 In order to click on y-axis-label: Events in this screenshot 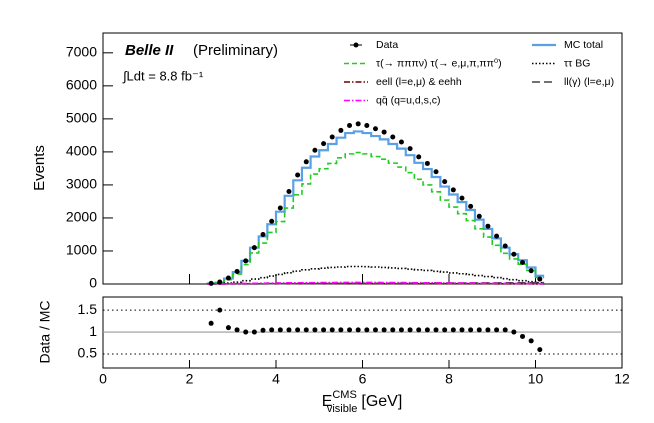, I will do `click(39, 168)`.